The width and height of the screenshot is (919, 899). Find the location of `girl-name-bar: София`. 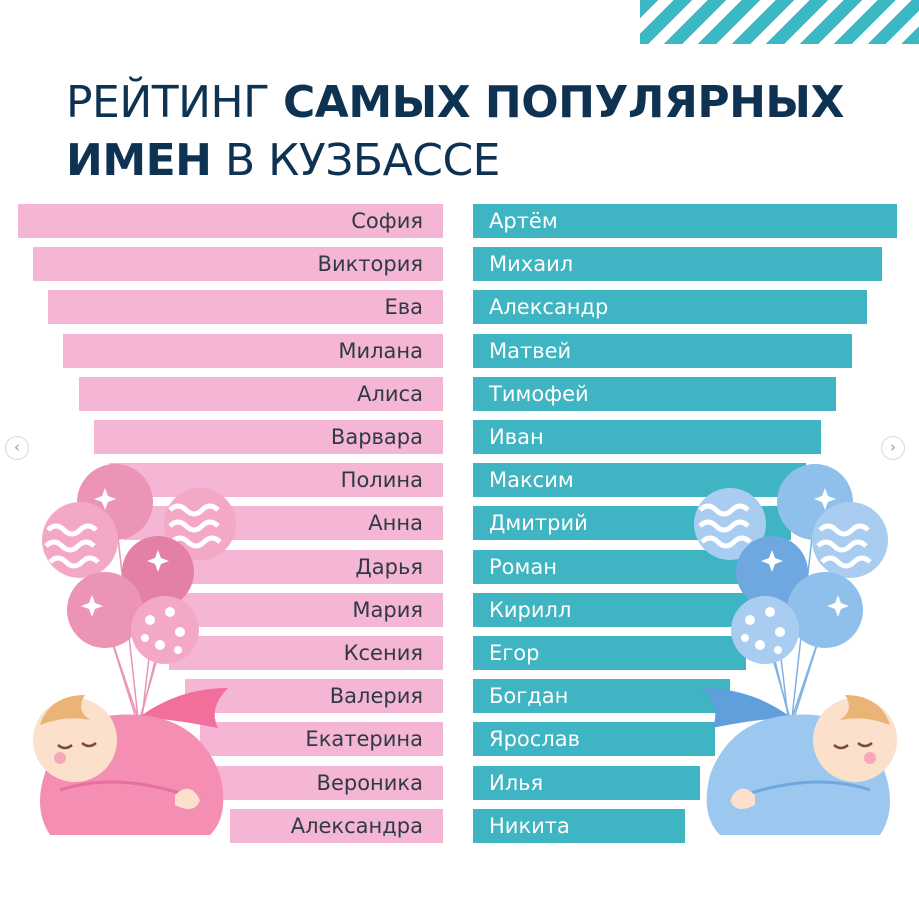

girl-name-bar: София is located at coordinates (230, 221).